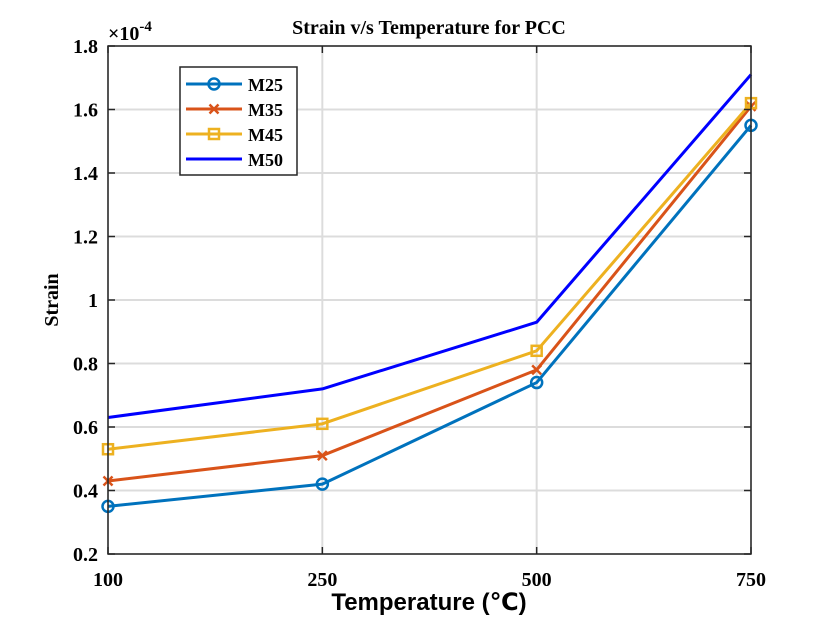  Describe the element at coordinates (265, 160) in the screenshot. I see `legend-label-m50: M50` at that location.